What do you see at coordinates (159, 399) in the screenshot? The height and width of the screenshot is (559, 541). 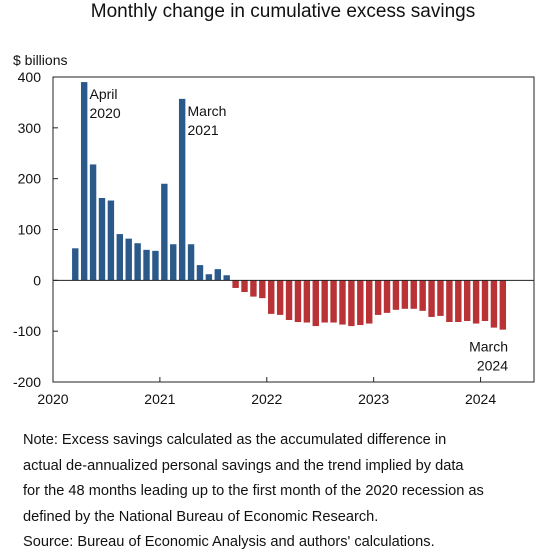 I see `x-tick-label: 2021` at bounding box center [159, 399].